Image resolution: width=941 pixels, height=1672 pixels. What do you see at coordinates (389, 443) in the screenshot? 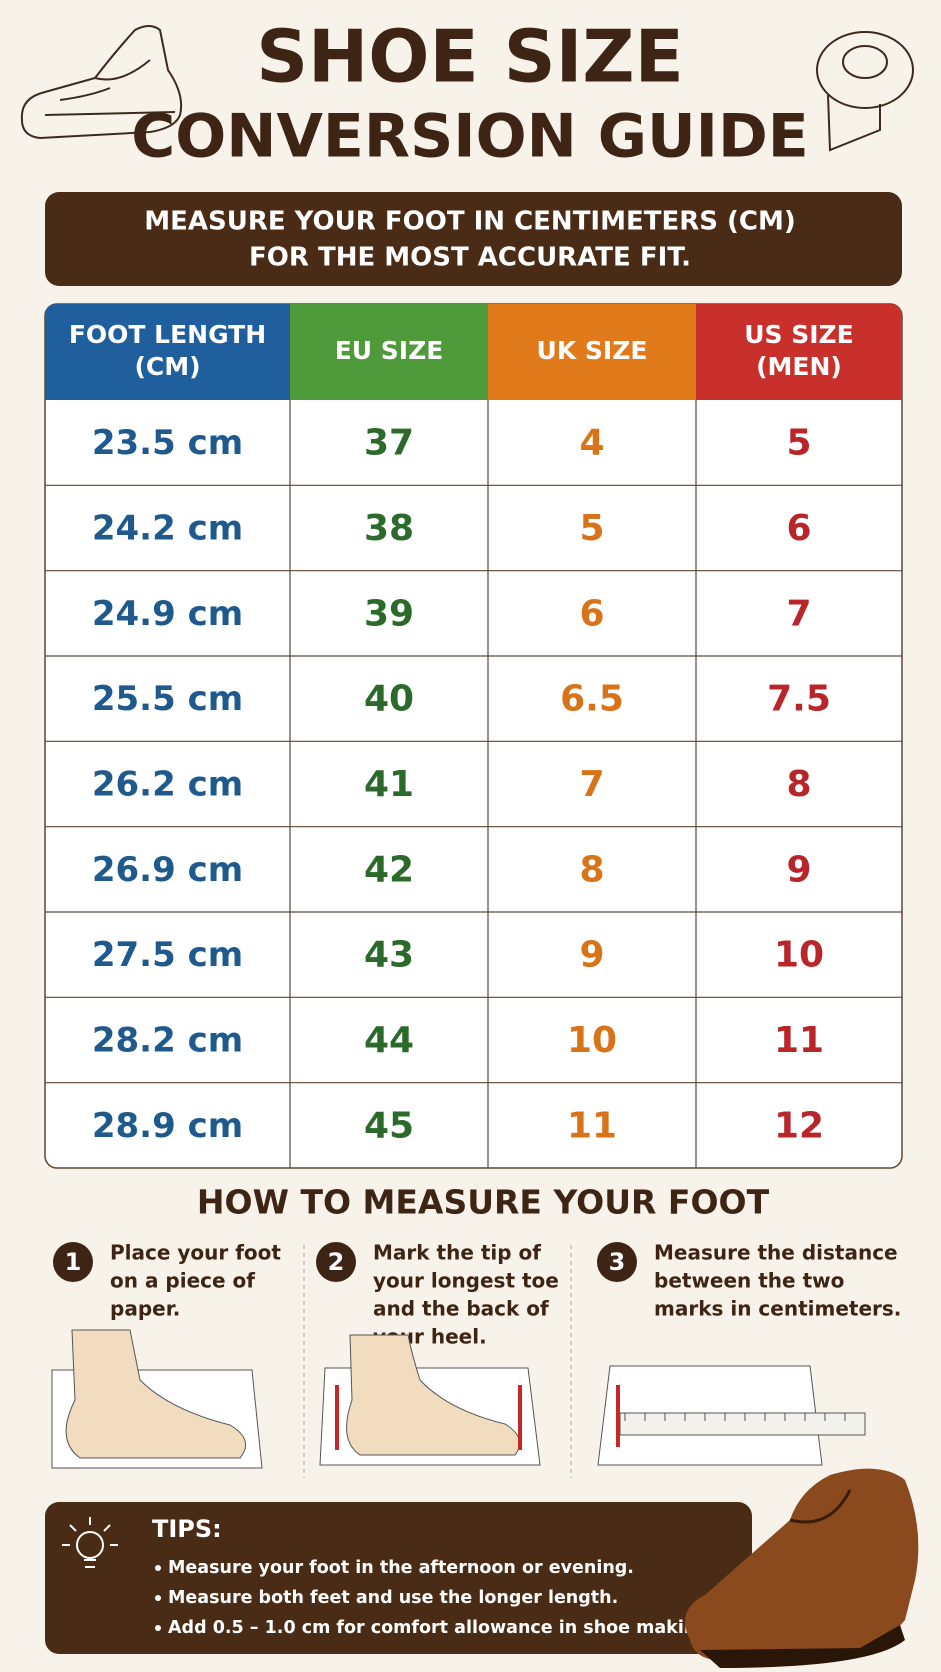
I see `table-cell: 37` at bounding box center [389, 443].